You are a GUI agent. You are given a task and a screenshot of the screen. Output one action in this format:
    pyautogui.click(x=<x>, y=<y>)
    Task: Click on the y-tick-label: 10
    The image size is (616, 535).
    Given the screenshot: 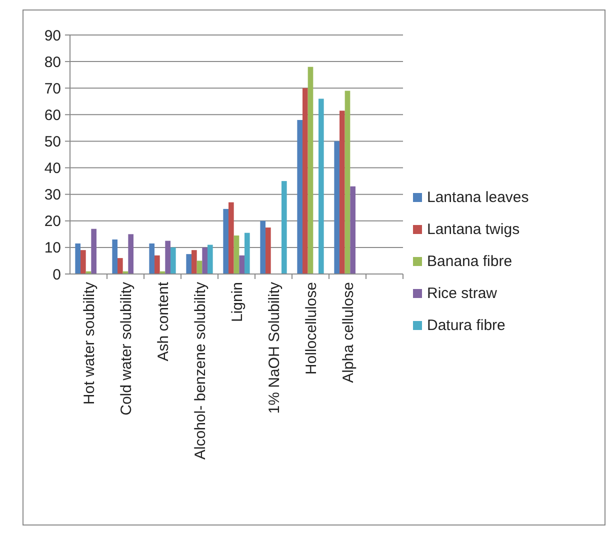 What is the action you would take?
    pyautogui.click(x=52, y=248)
    